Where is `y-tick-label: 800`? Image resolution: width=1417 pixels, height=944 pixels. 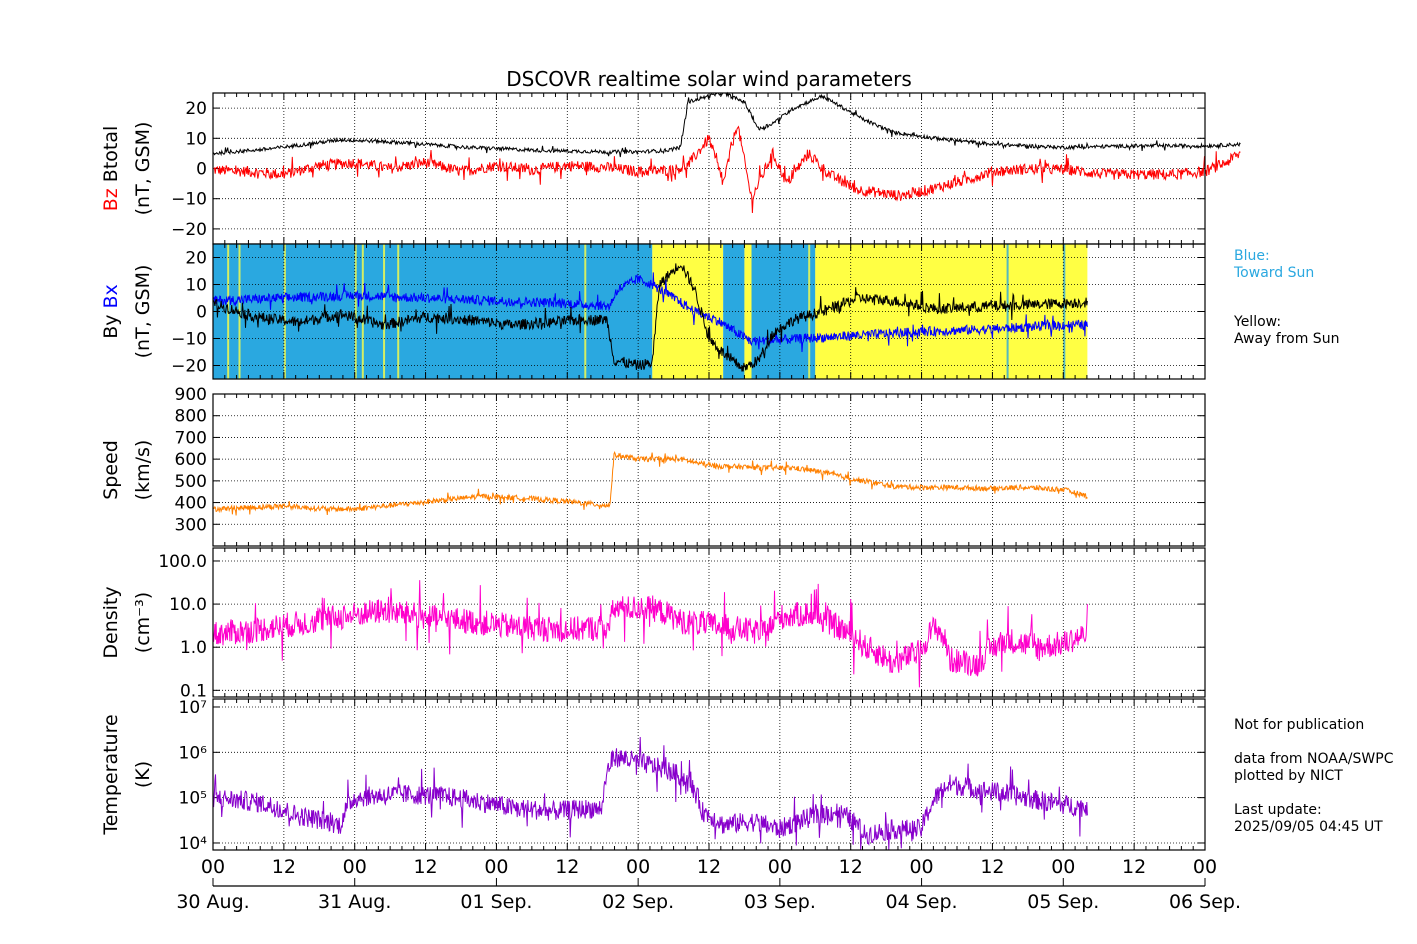 y-tick-label: 800 is located at coordinates (191, 417).